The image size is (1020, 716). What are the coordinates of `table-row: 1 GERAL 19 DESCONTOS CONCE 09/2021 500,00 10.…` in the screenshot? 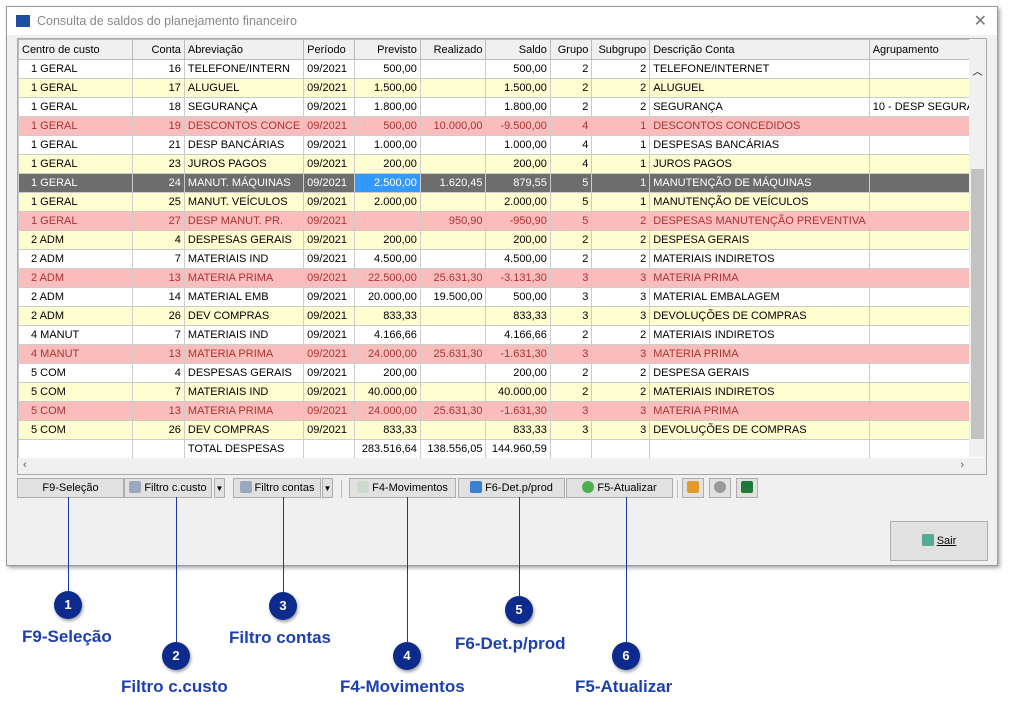 It's located at (502, 126).